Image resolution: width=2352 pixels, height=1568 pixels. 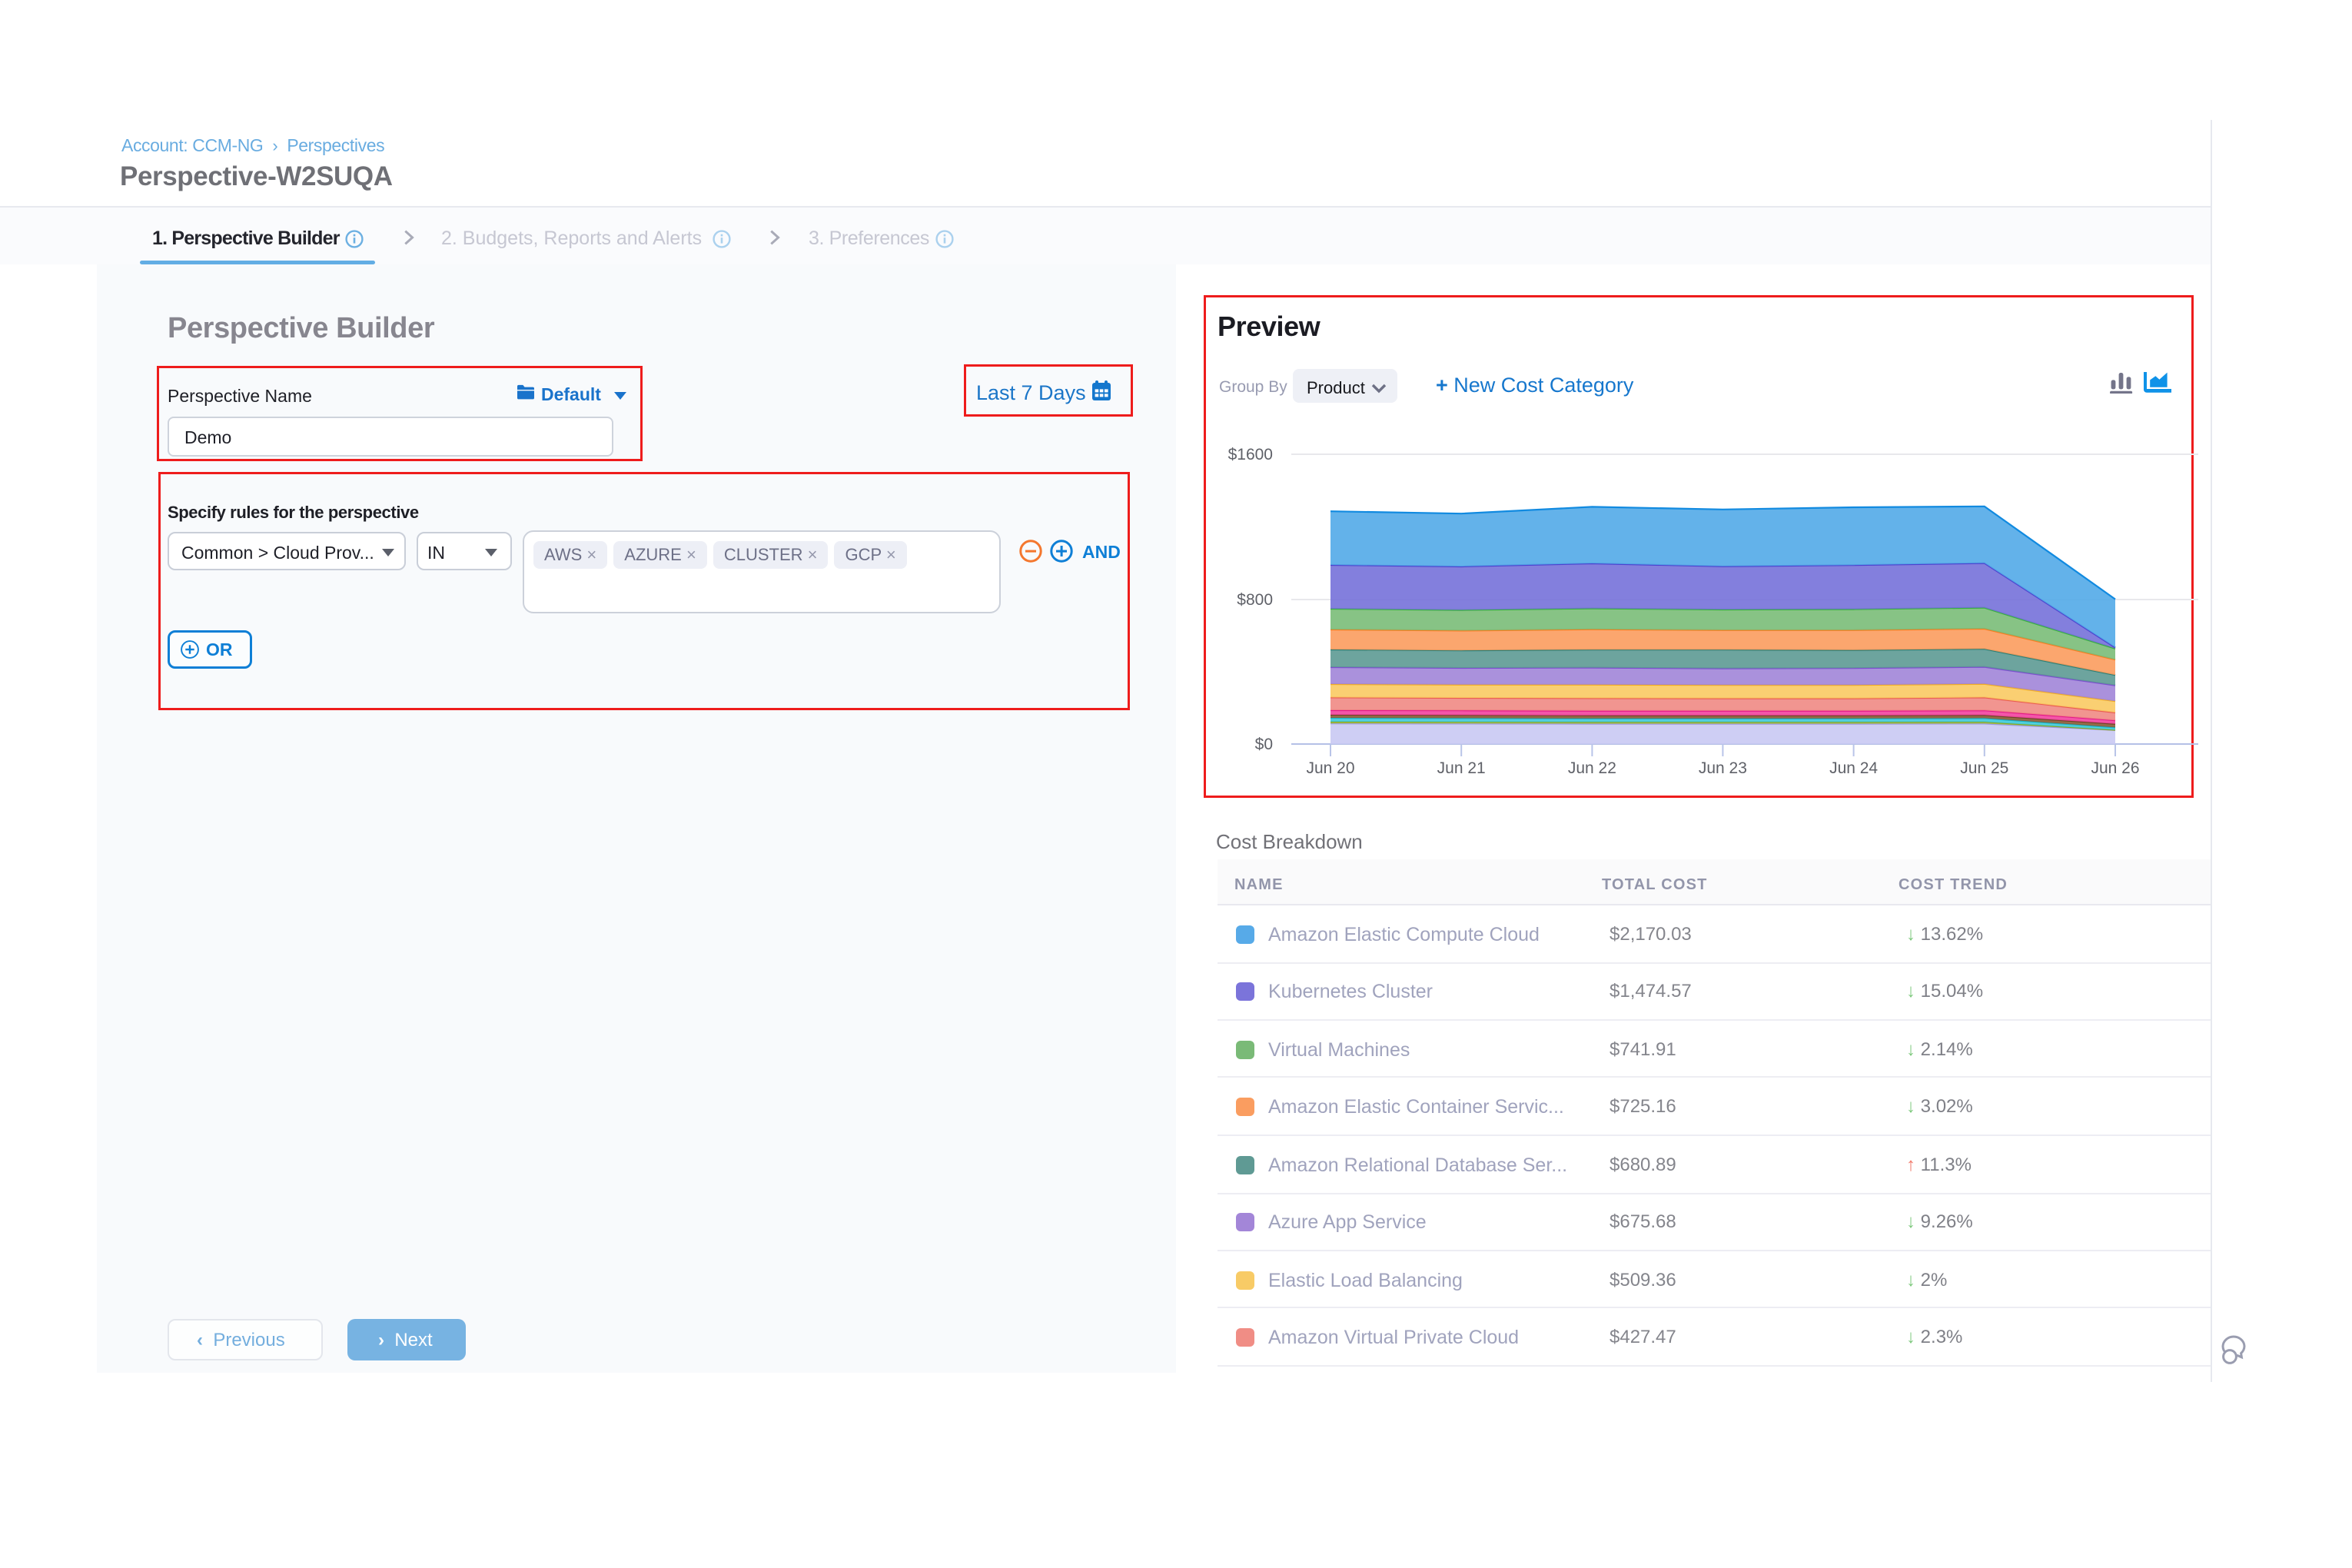 I want to click on svg-text: Jun 25, so click(x=1984, y=768).